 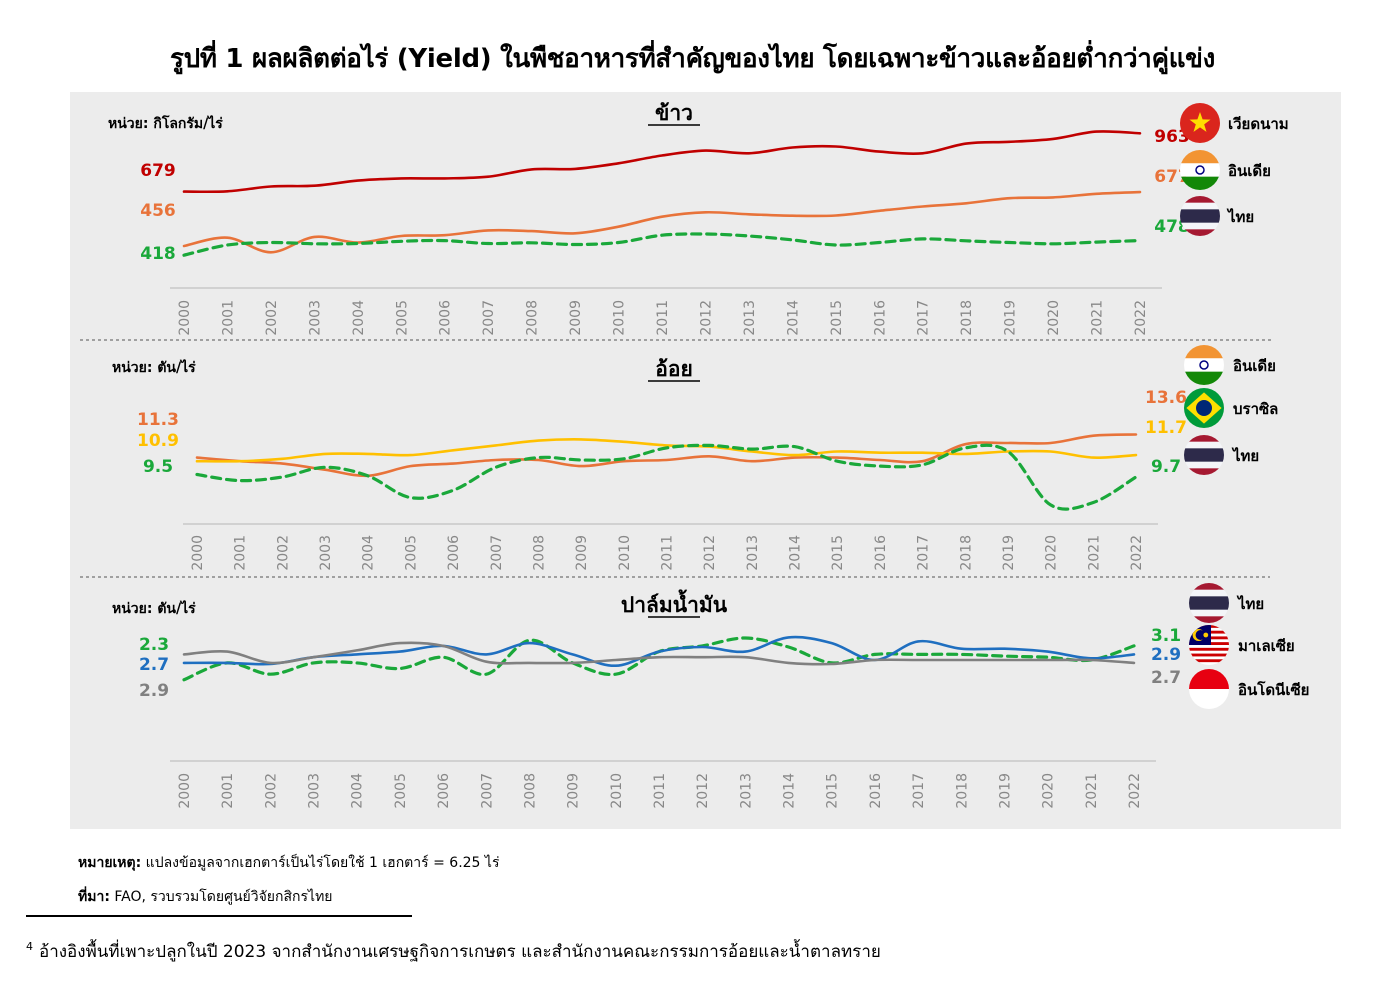 I want to click on series-line-vietnam, so click(x=662, y=162).